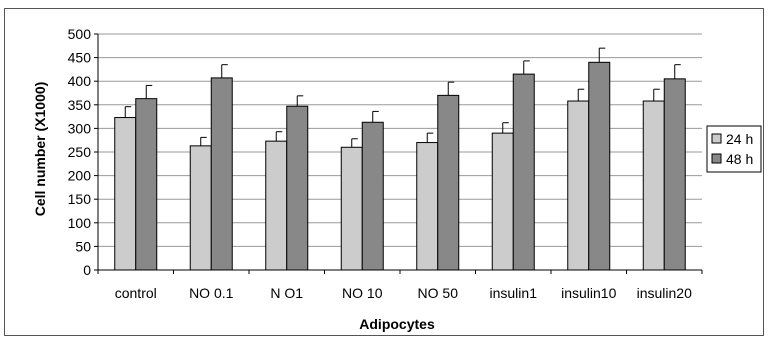  I want to click on x-tick-label: control, so click(136, 293).